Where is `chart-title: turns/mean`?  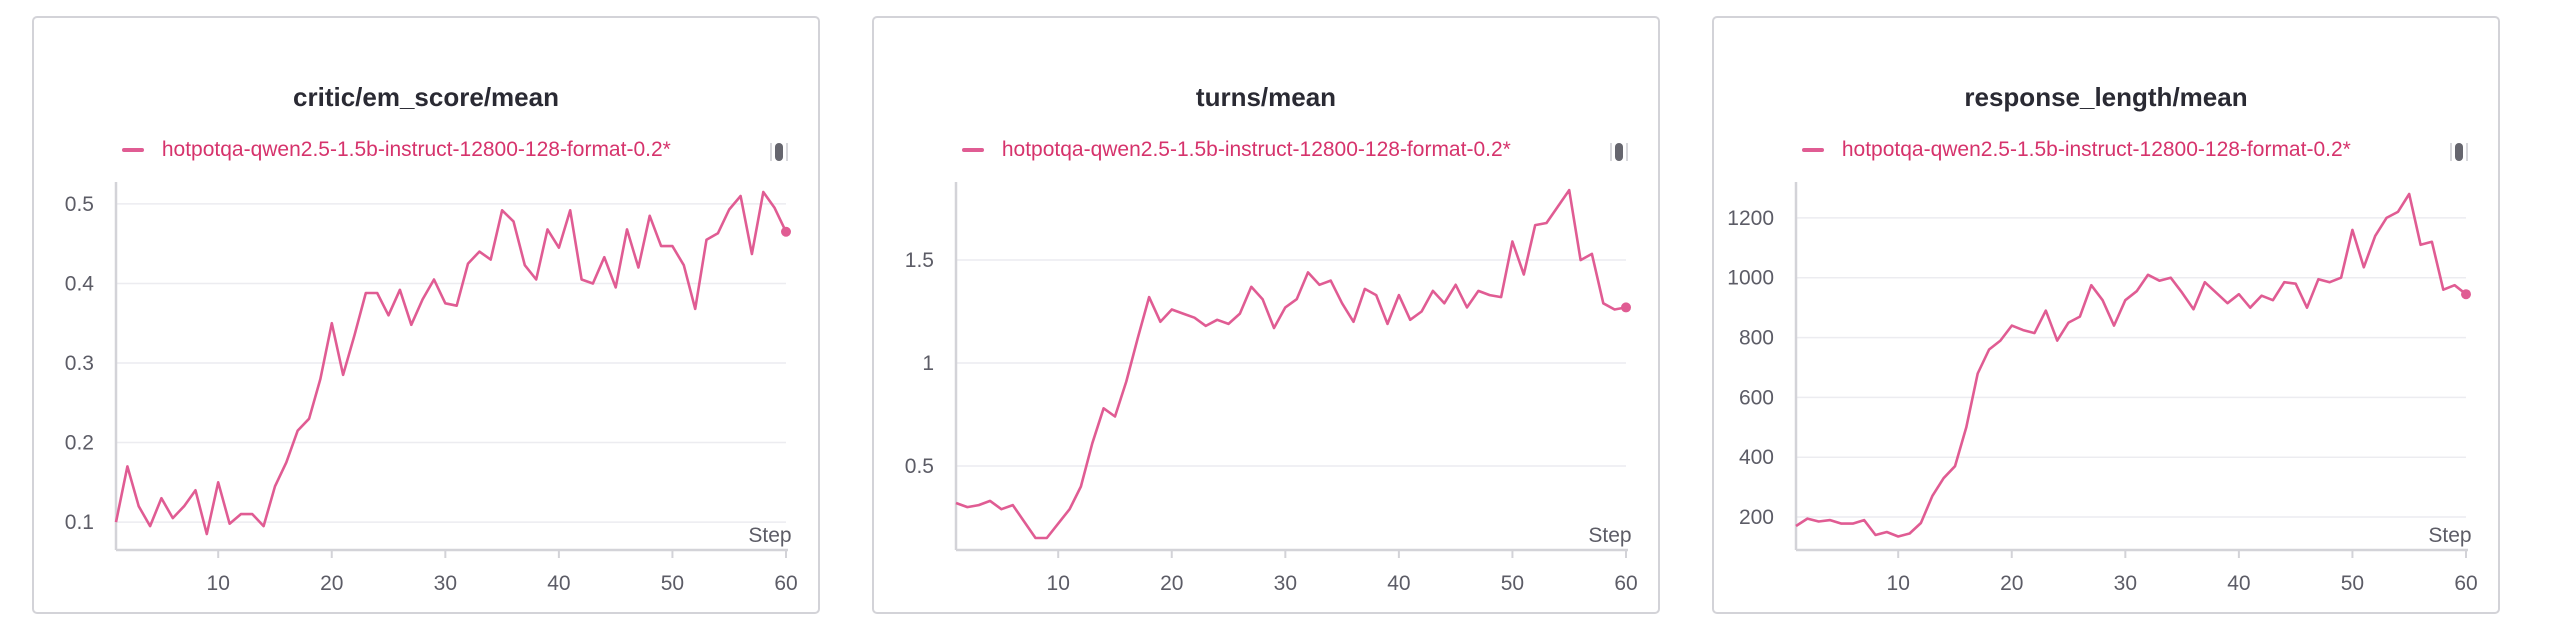
chart-title: turns/mean is located at coordinates (1266, 97).